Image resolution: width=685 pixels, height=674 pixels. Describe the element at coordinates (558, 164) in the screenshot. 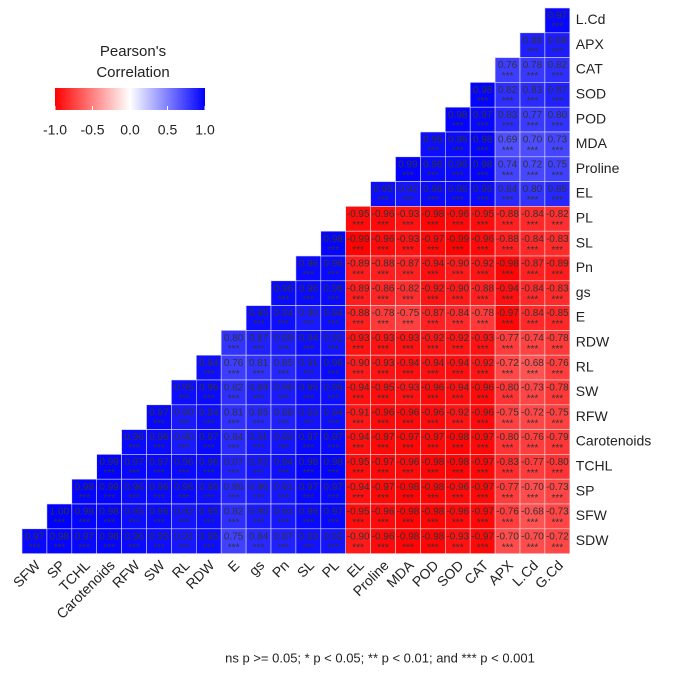

I see `cell-value: 0.75` at that location.